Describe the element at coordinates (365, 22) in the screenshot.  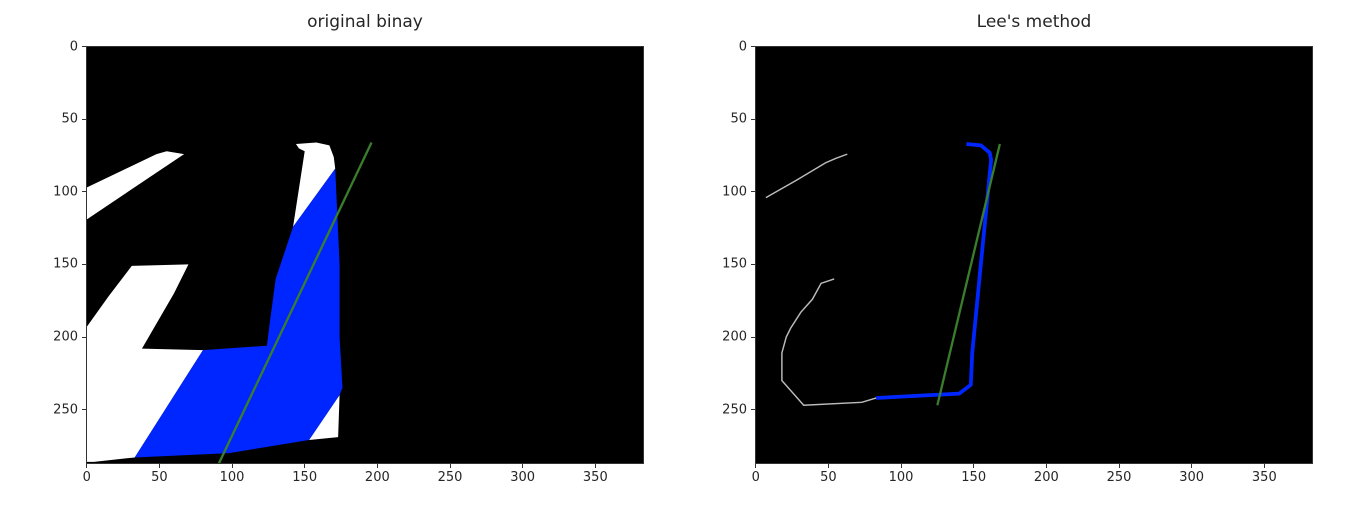
I see `left-title: original binay` at that location.